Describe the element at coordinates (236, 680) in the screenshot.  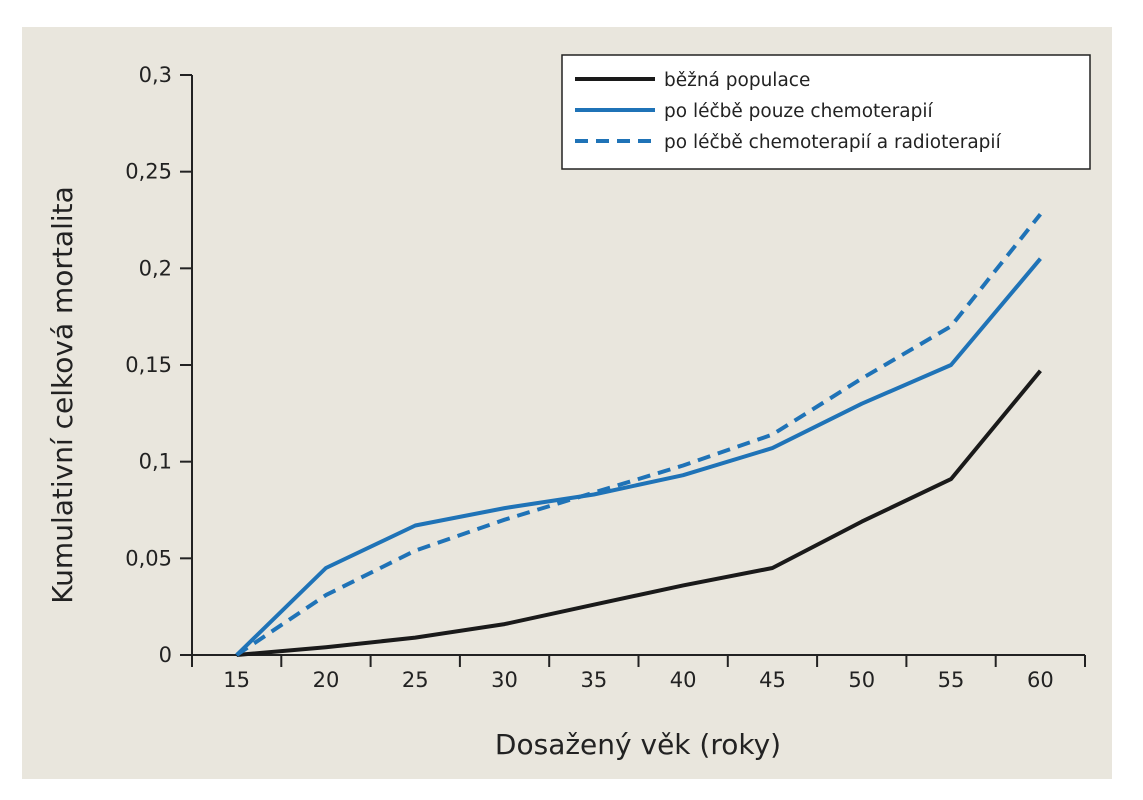
I see `x-tick-label: 15` at that location.